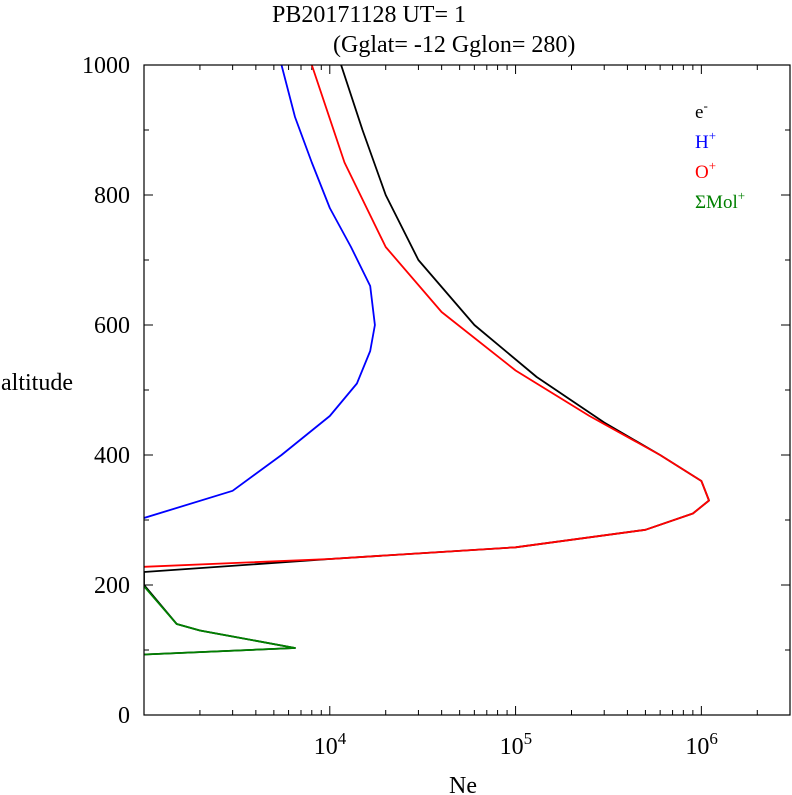 This screenshot has height=795, width=792. I want to click on y-tick-labels: 0 200 400 600 800 1000, so click(106, 391).